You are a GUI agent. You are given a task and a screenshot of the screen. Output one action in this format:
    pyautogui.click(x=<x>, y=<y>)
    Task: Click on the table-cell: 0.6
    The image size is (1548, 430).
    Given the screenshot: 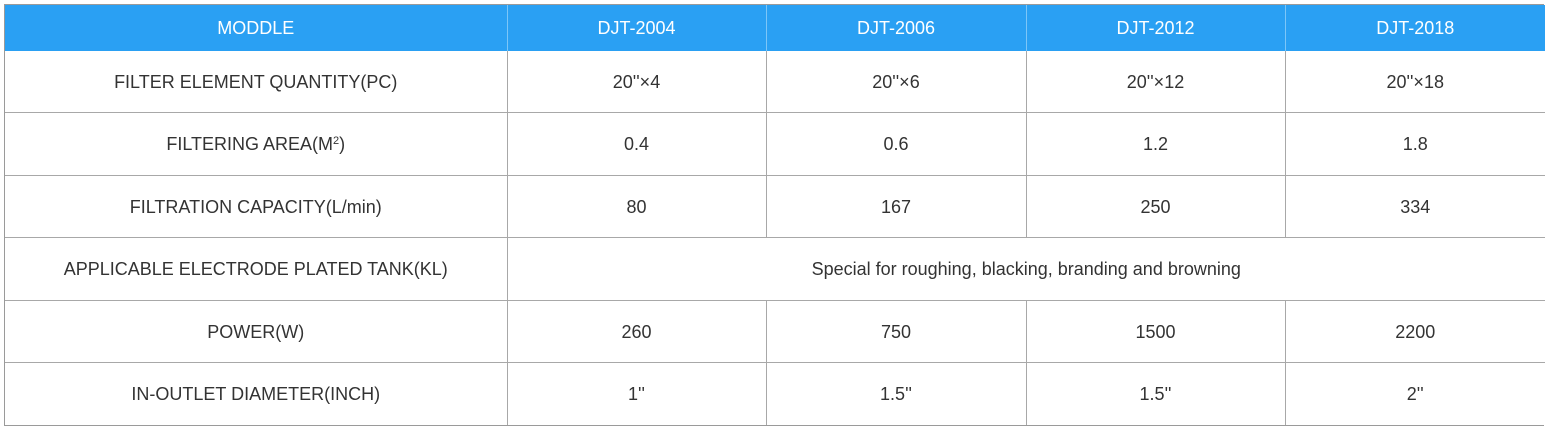 What is the action you would take?
    pyautogui.click(x=896, y=144)
    